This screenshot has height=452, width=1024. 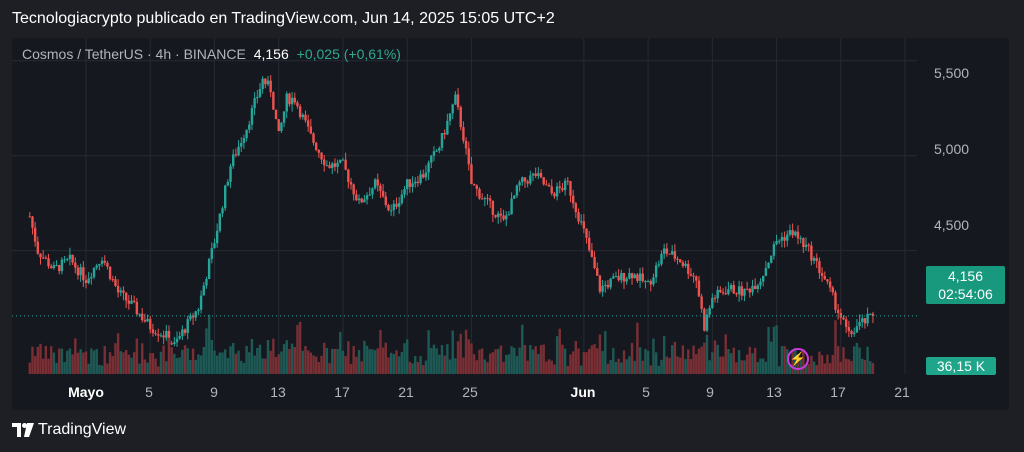 I want to click on footer-brand: TradingView, so click(x=69, y=430).